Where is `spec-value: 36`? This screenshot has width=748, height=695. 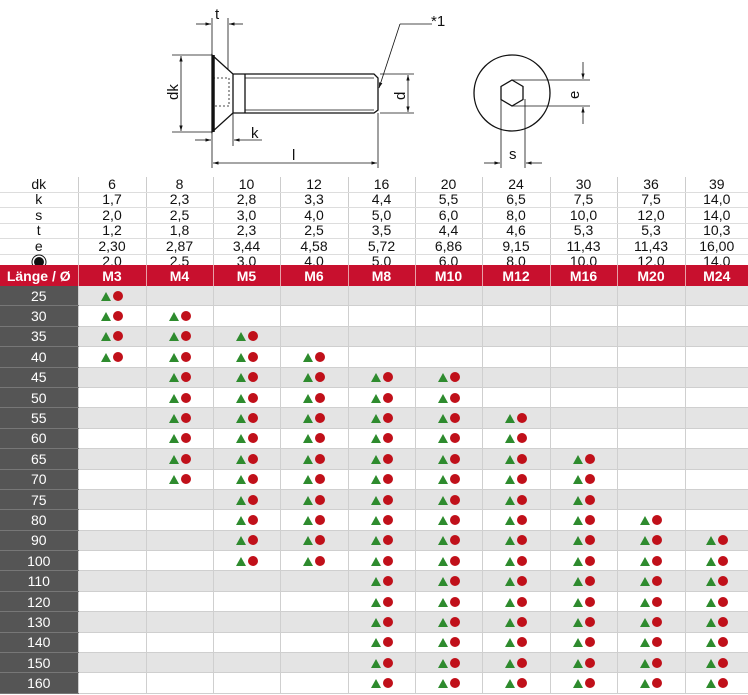 spec-value: 36 is located at coordinates (650, 185).